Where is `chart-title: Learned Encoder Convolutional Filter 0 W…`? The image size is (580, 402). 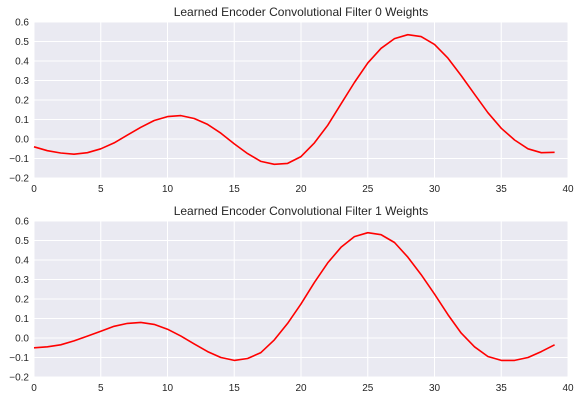
chart-title: Learned Encoder Convolutional Filter 0 W… is located at coordinates (301, 12).